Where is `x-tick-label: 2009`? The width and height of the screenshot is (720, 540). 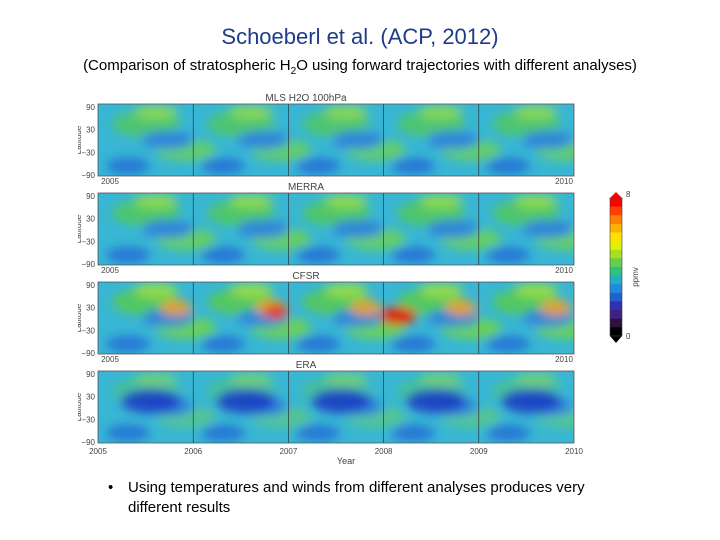 x-tick-label: 2009 is located at coordinates (479, 451).